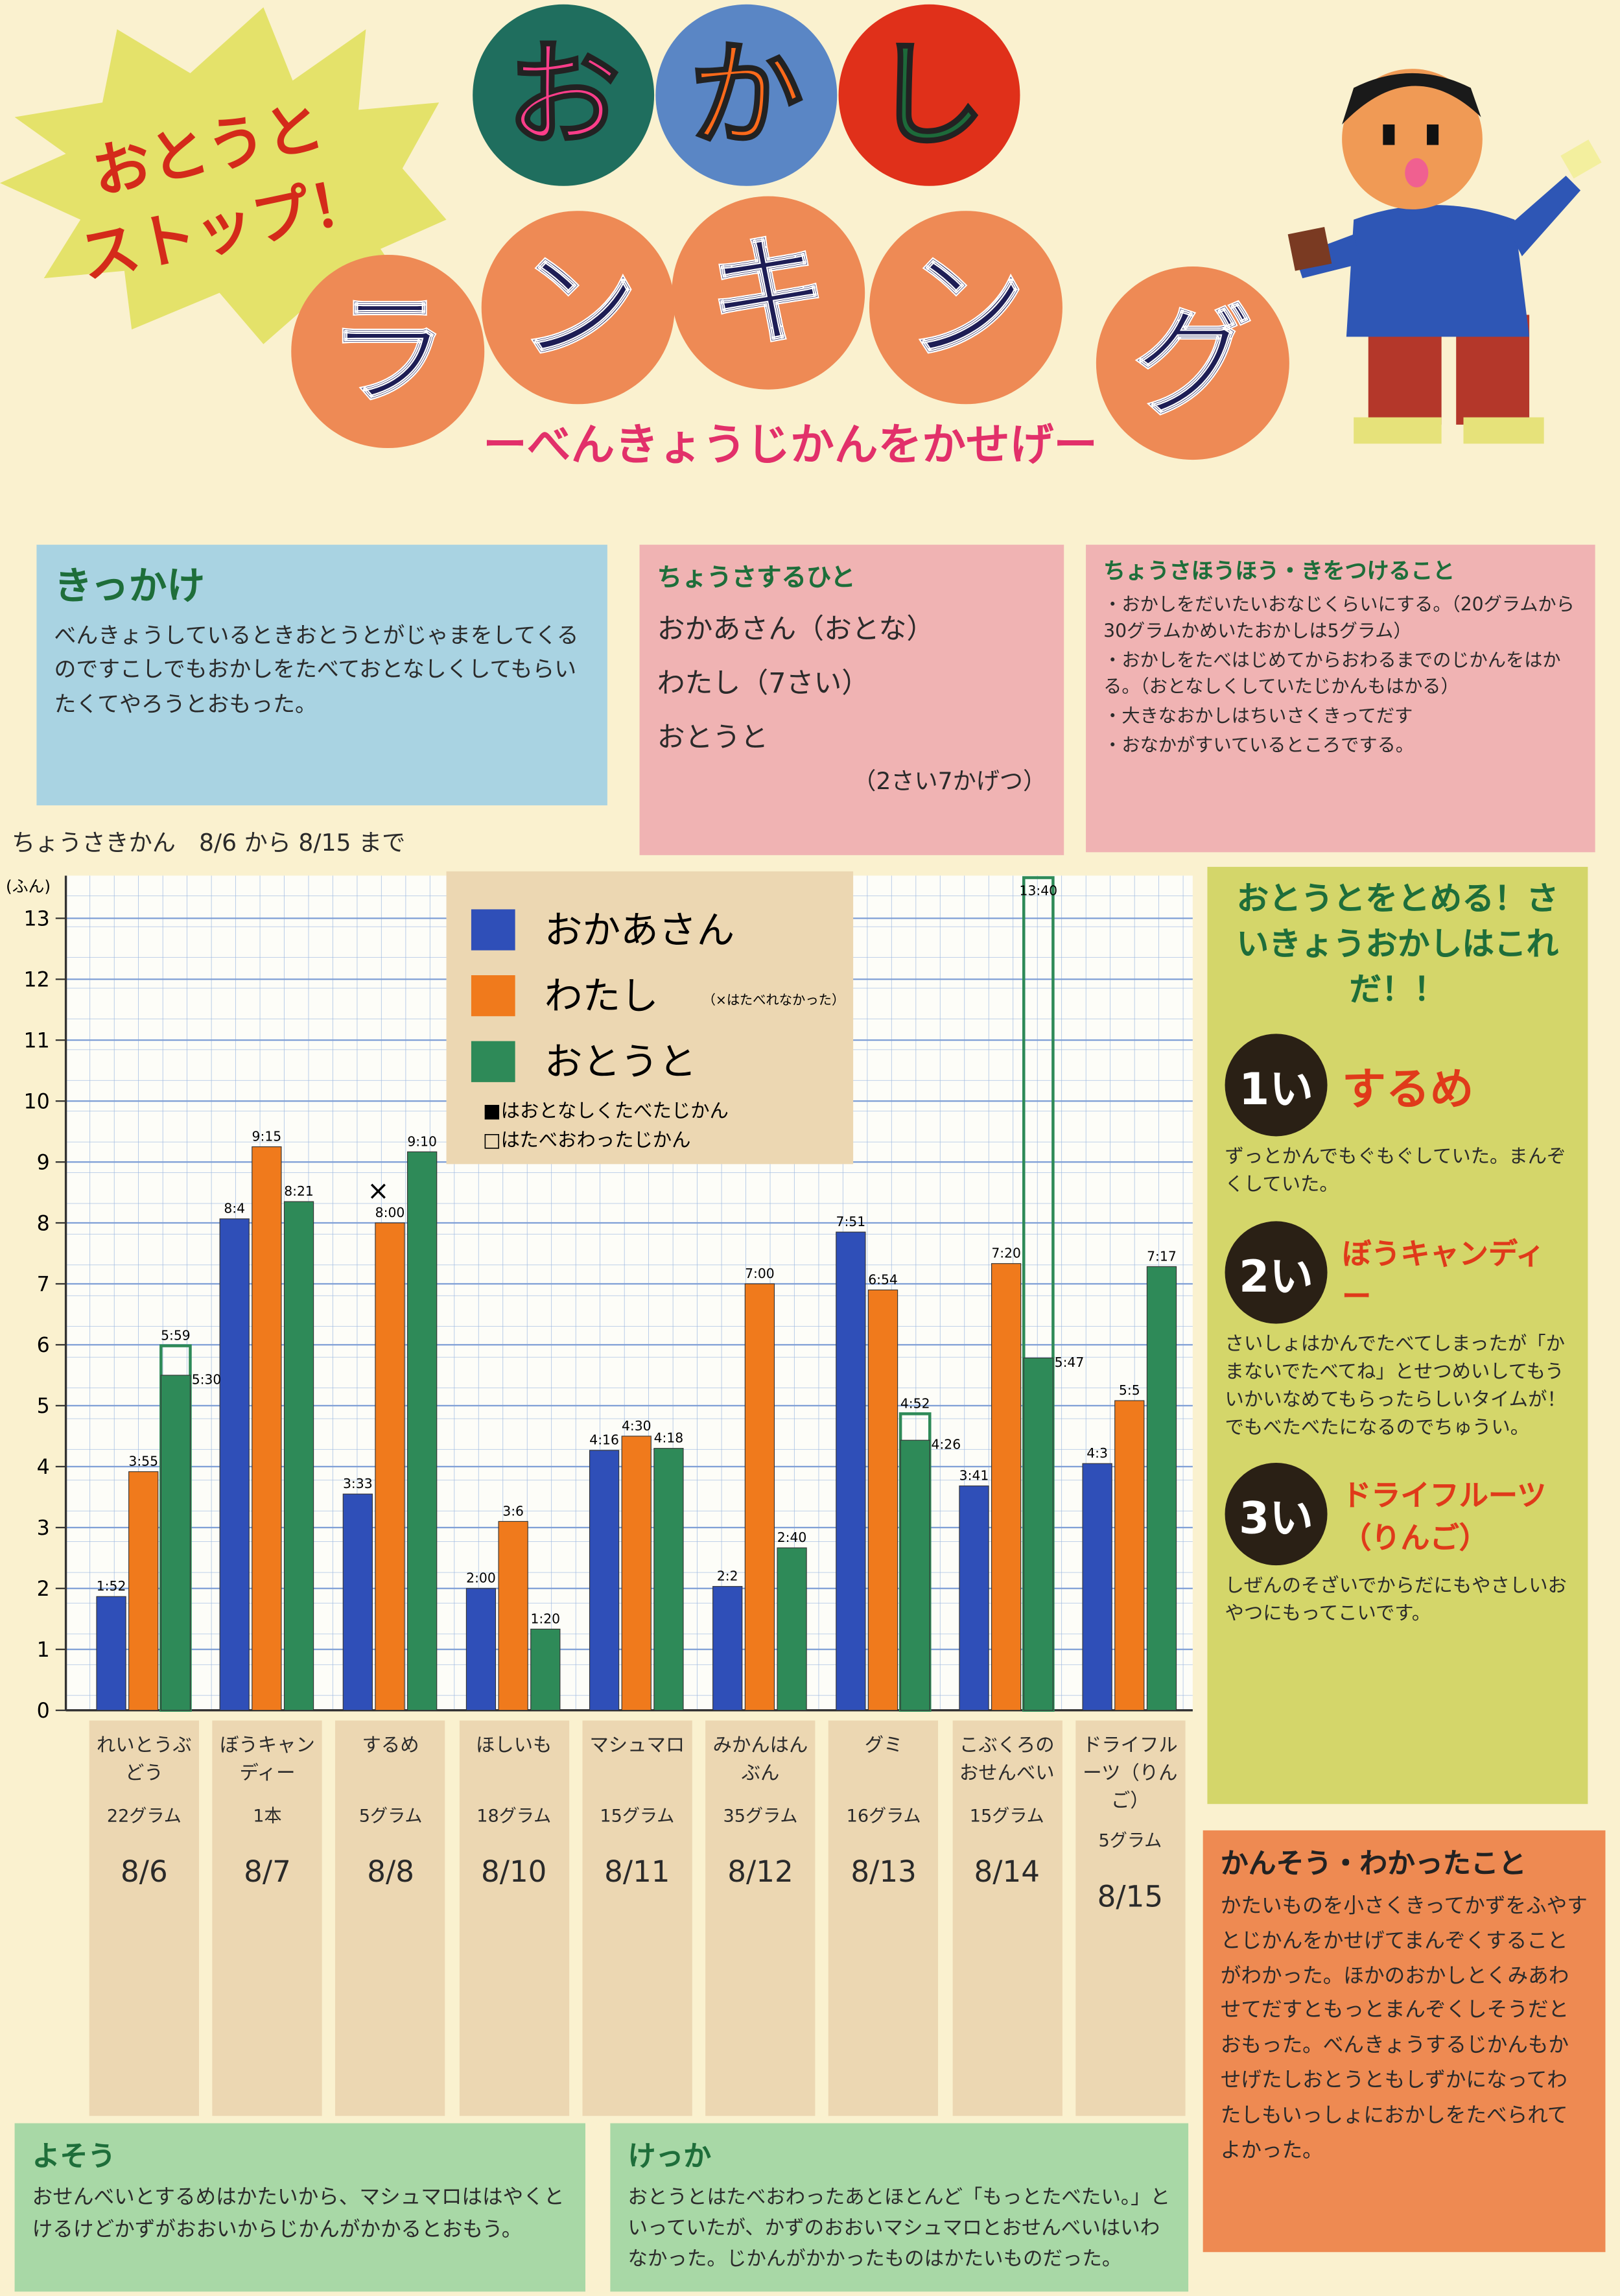 The width and height of the screenshot is (1620, 2296). Describe the element at coordinates (1395, 1172) in the screenshot. I see `rank-comment: ずっとかんでもぐもぐしていた。まんぞくしていた。` at that location.